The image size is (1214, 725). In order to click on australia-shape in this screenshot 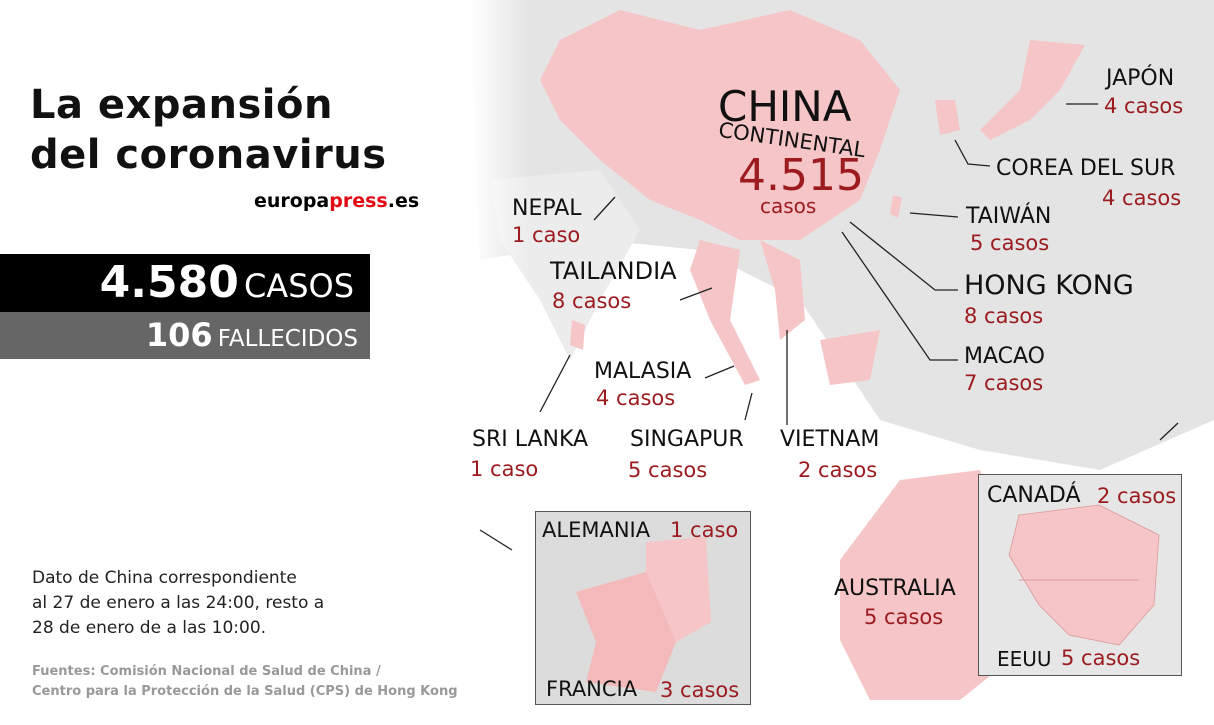, I will do `click(925, 585)`.